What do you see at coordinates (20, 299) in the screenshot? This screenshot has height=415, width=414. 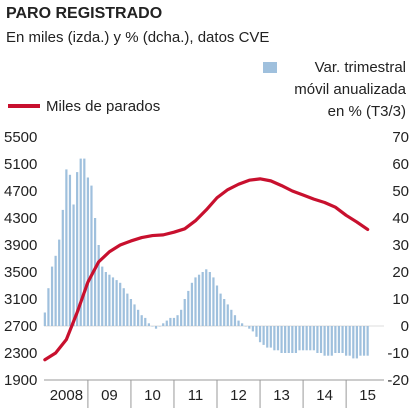 I see `left-tick-label: 3100` at bounding box center [20, 299].